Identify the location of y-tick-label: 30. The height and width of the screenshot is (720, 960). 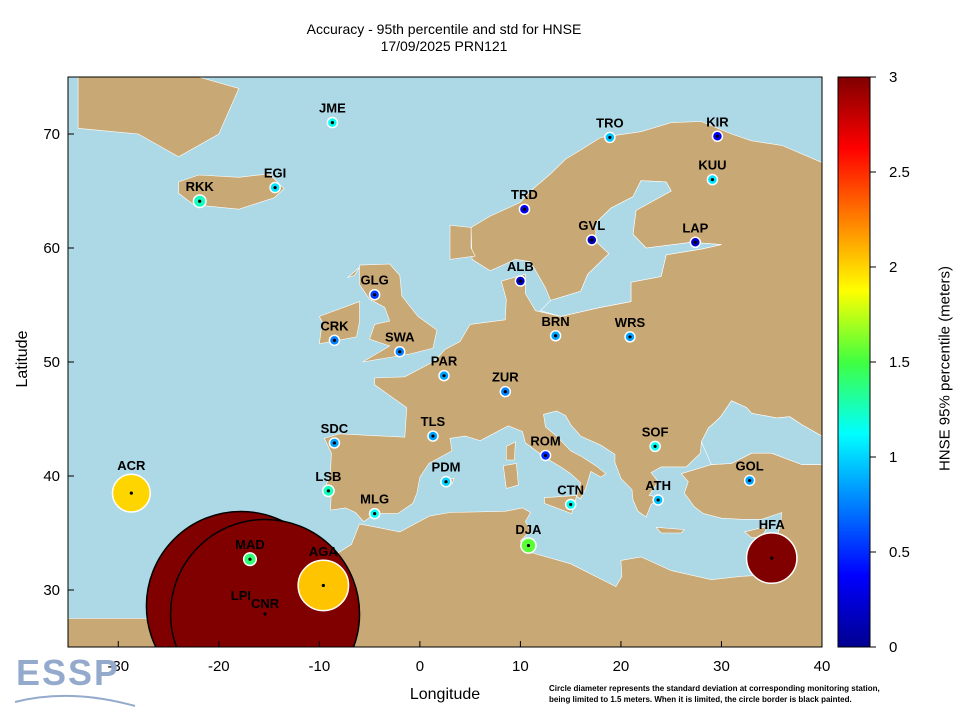
(51, 590).